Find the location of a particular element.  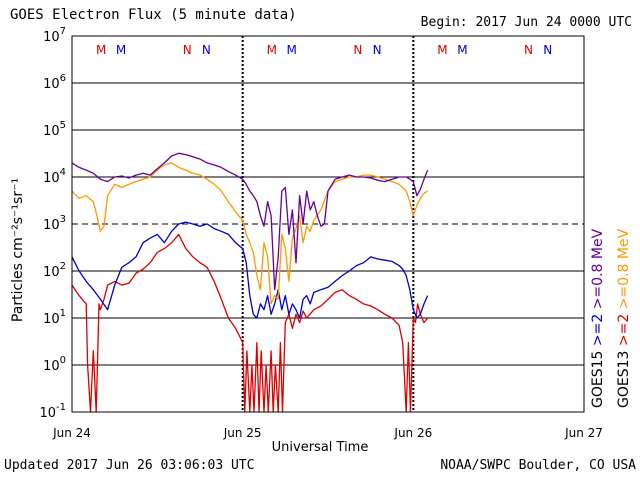

marker-3: N is located at coordinates (206, 50).